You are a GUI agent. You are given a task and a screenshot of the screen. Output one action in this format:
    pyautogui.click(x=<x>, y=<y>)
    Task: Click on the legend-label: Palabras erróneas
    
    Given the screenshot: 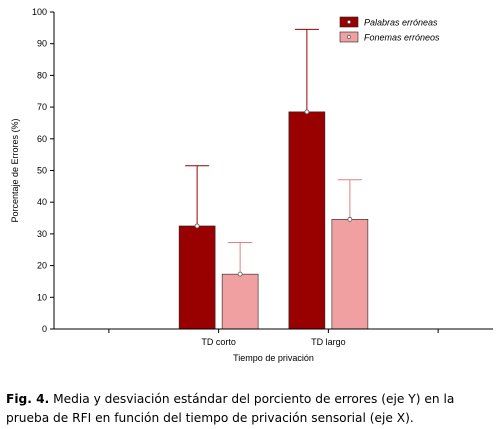 What is the action you would take?
    pyautogui.click(x=401, y=23)
    